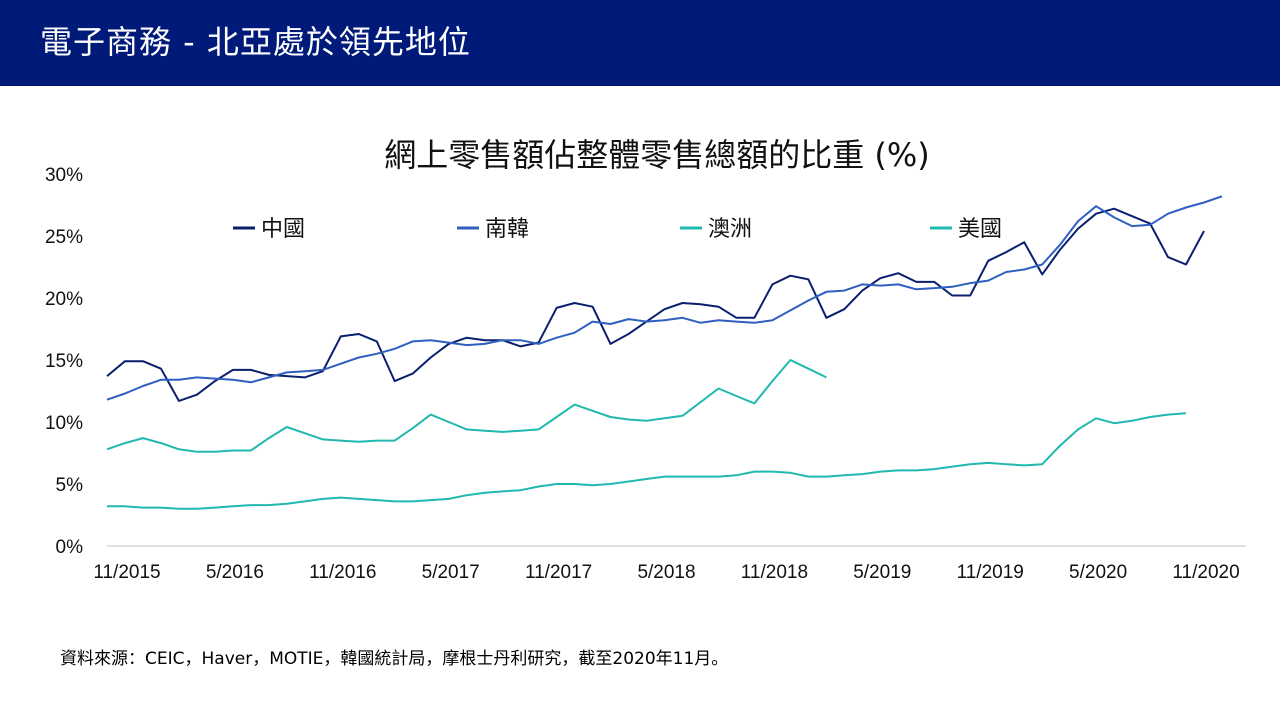 The height and width of the screenshot is (720, 1280). I want to click on x-tick-label: 5/2019, so click(882, 572).